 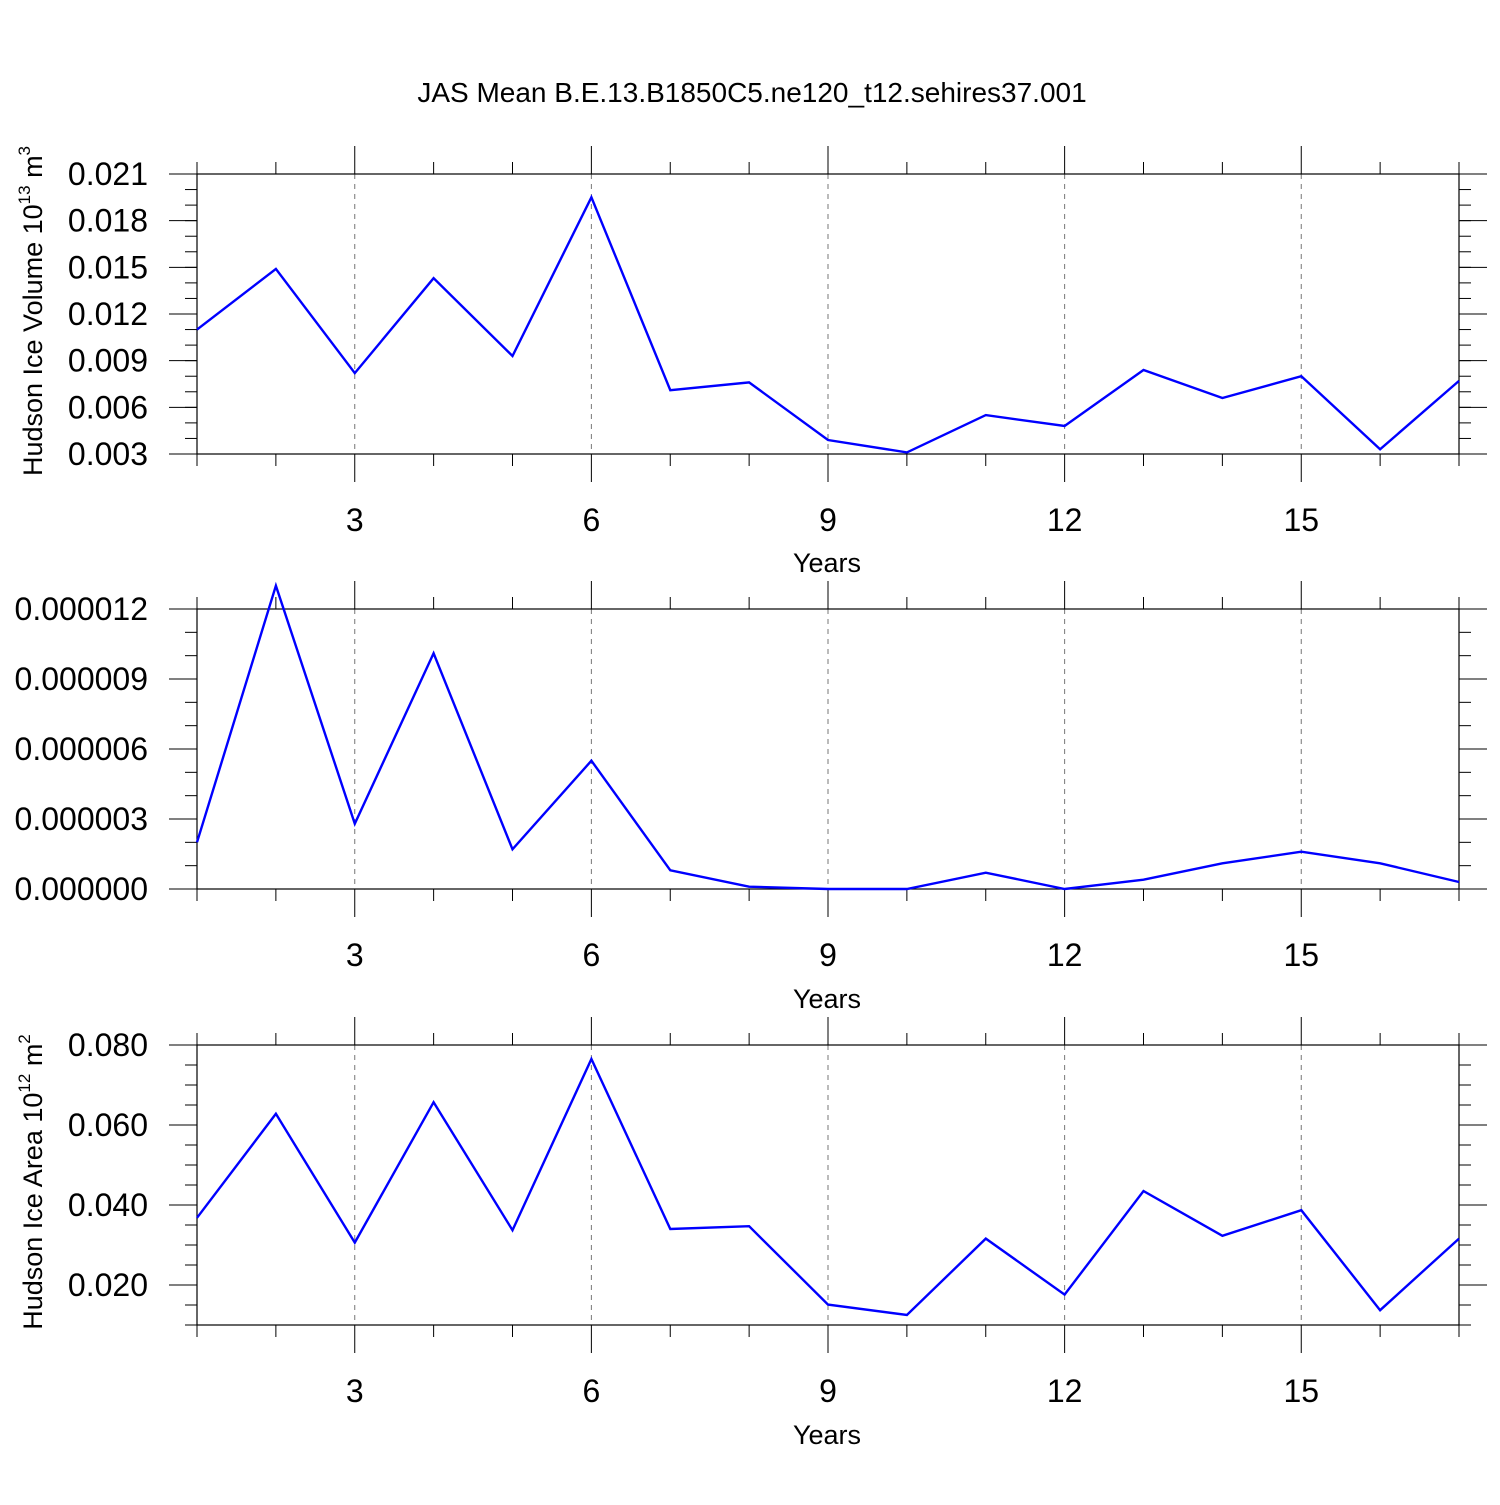 I want to click on y-tick-label: 0.040, so click(x=108, y=1205).